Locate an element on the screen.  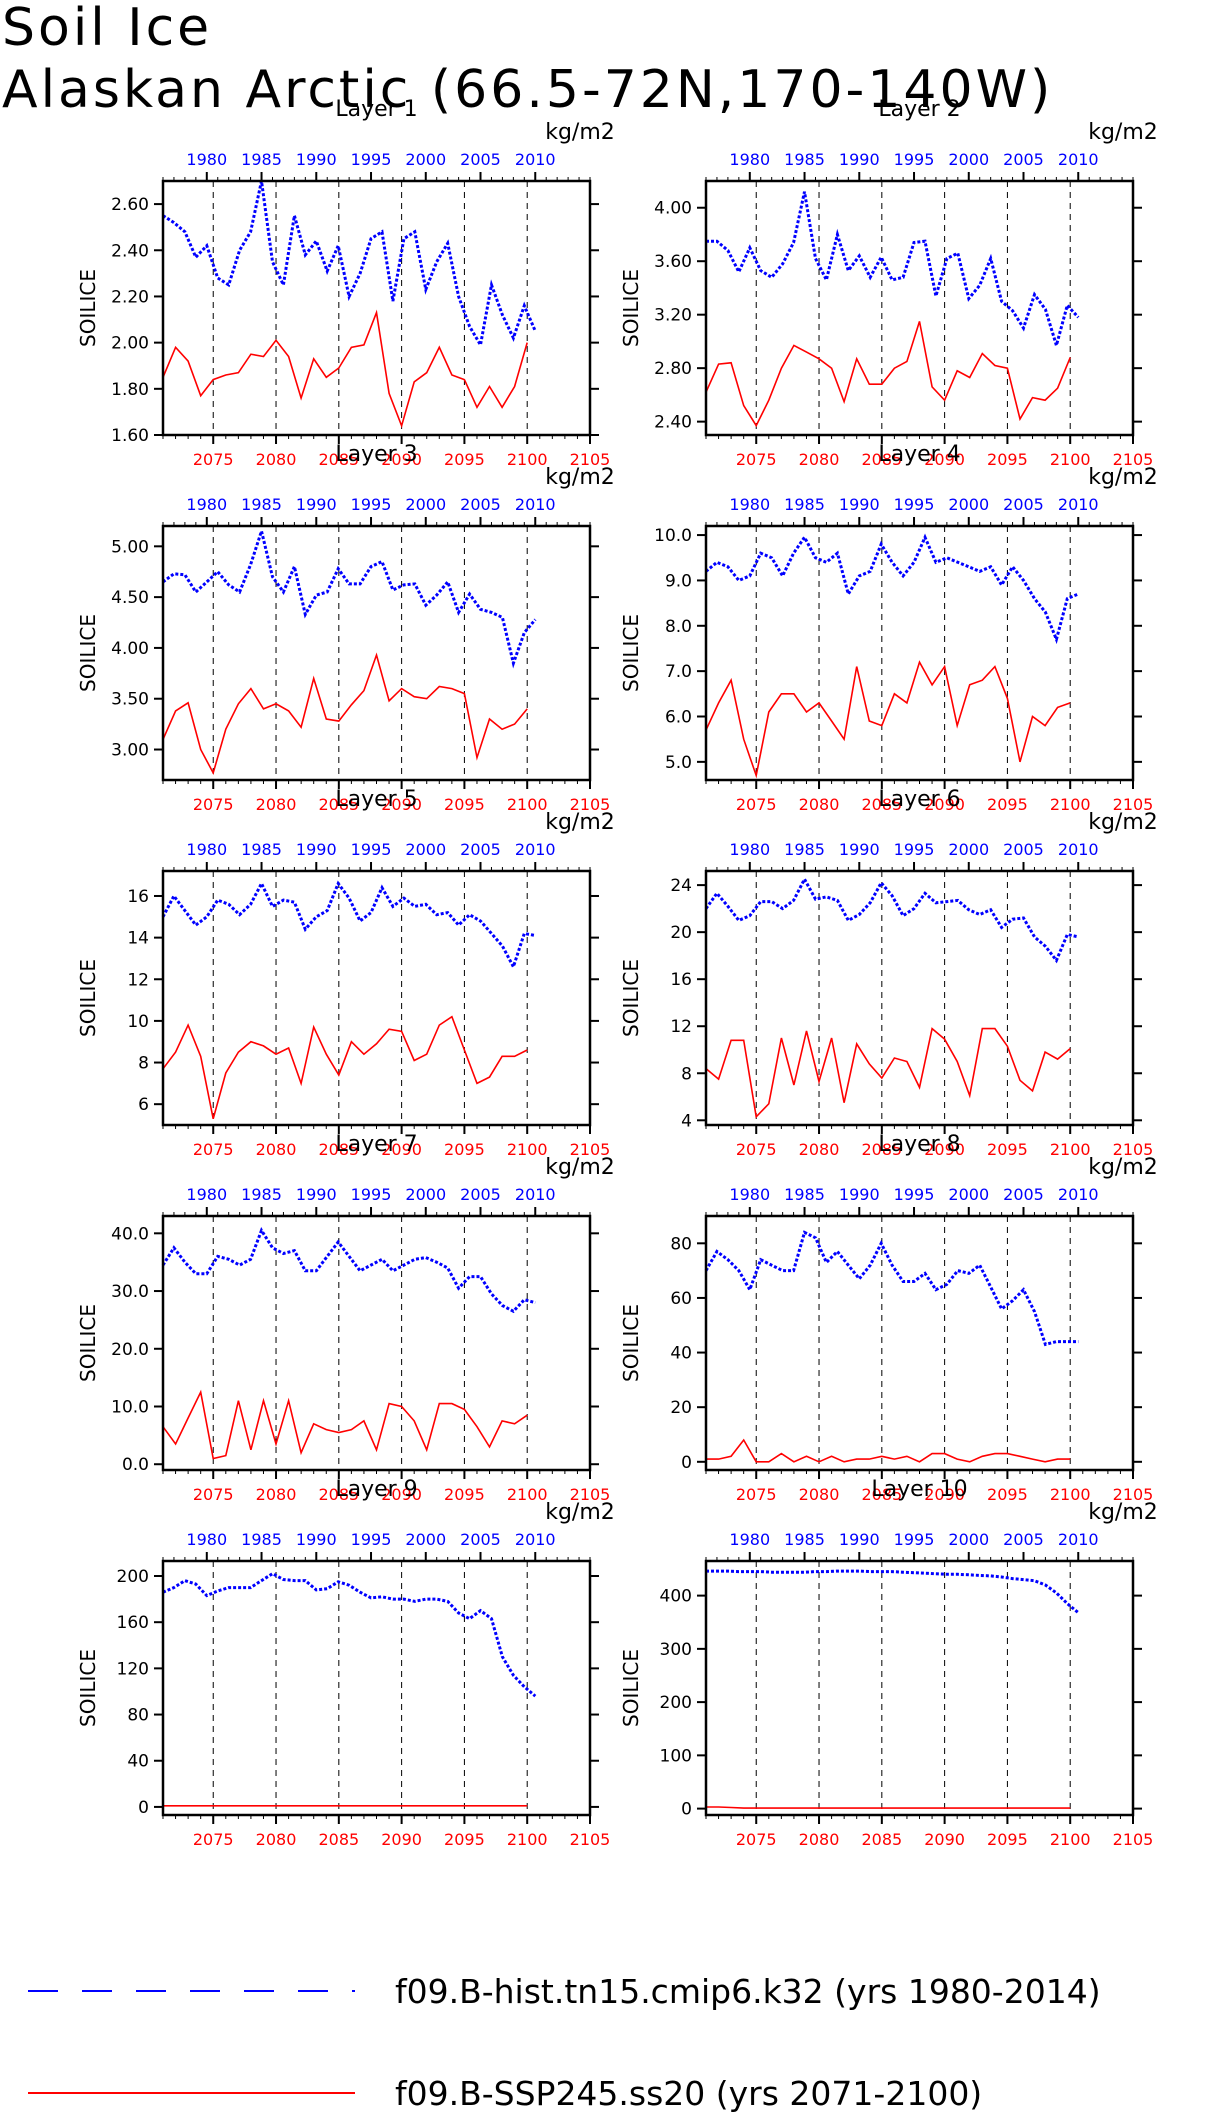
chart4.x-bottom-tick-label: 2075 is located at coordinates (213, 1149).